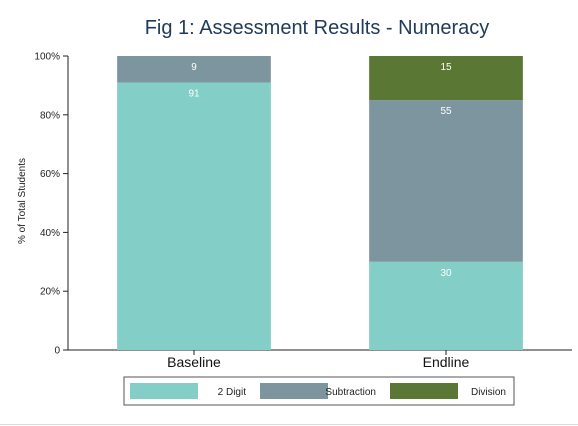  Describe the element at coordinates (194, 362) in the screenshot. I see `x-tick-label-baseline: Baseline` at that location.